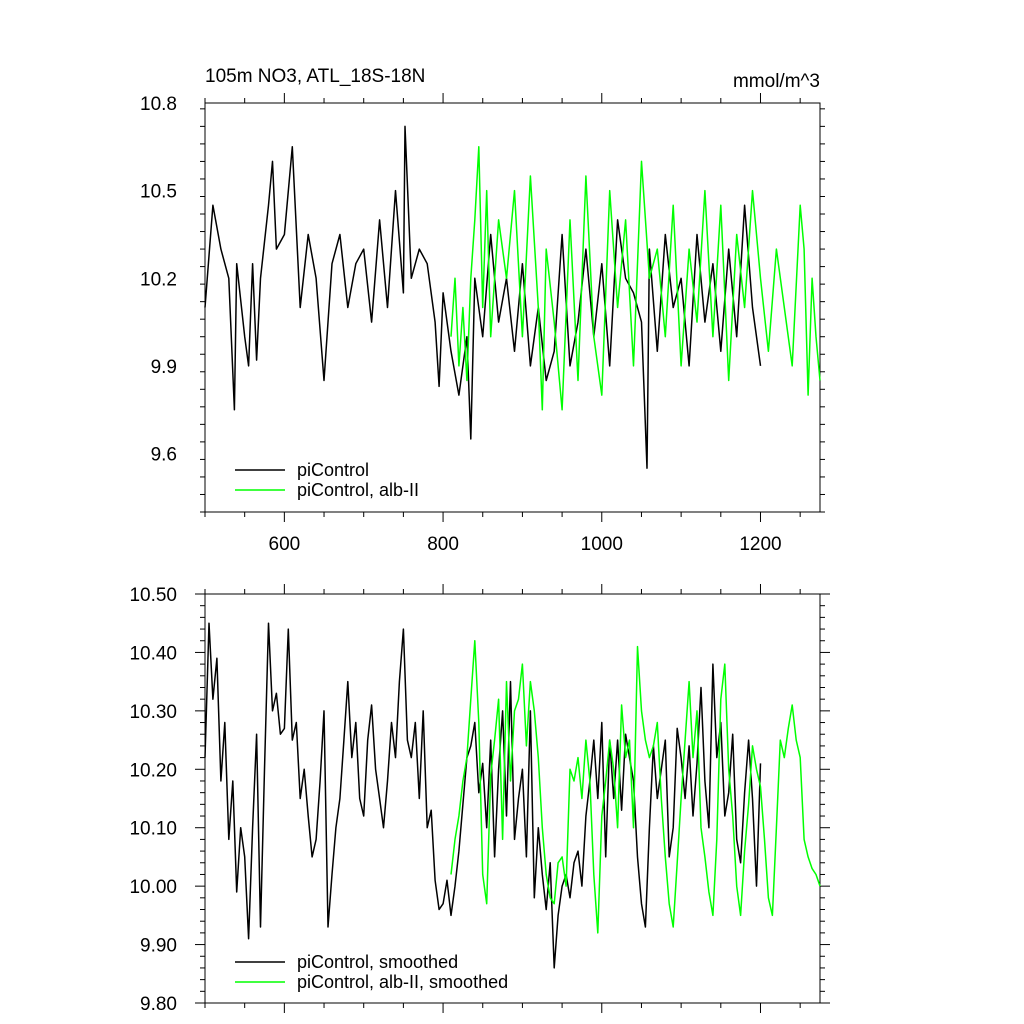 The width and height of the screenshot is (1024, 1024). I want to click on legend-label: piControl, so click(333, 470).